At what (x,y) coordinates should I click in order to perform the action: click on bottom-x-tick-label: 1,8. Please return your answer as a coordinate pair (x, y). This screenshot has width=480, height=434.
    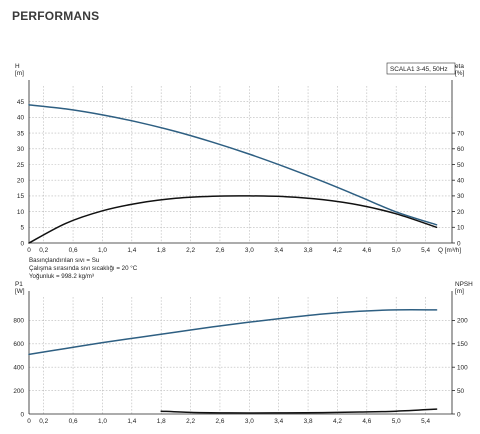
    Looking at the image, I should click on (161, 421).